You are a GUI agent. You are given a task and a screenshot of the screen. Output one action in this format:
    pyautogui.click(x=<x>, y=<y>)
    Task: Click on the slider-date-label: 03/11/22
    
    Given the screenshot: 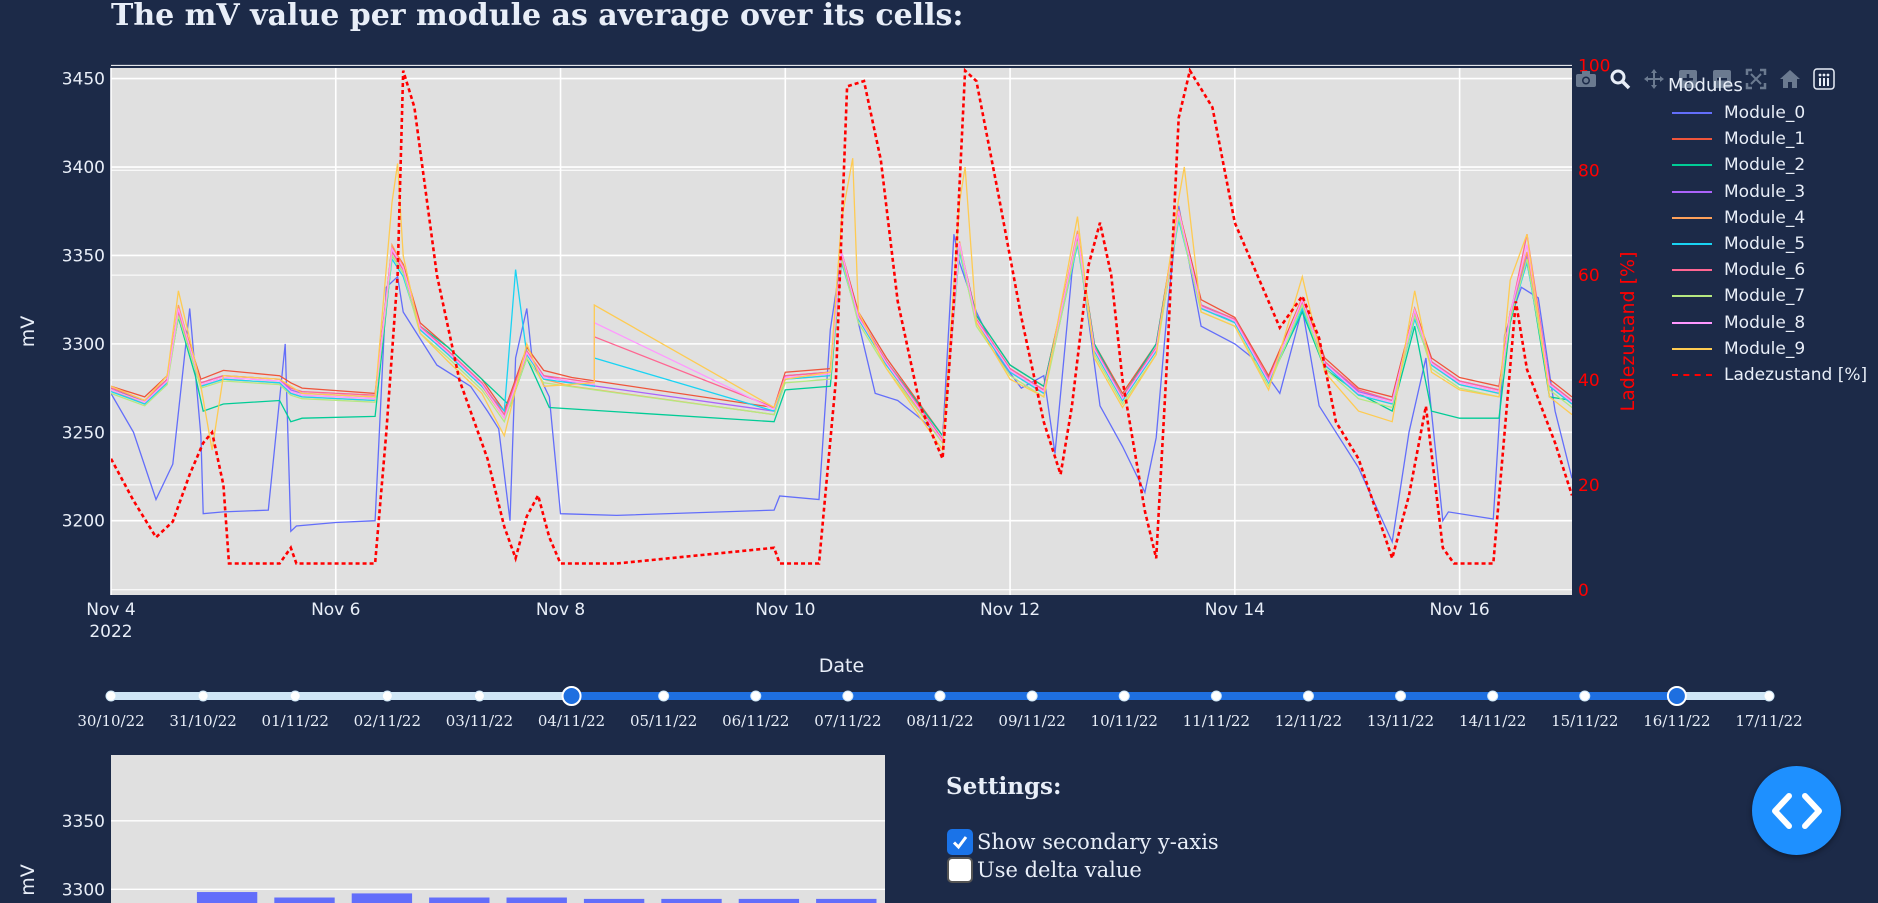 What is the action you would take?
    pyautogui.click(x=479, y=721)
    